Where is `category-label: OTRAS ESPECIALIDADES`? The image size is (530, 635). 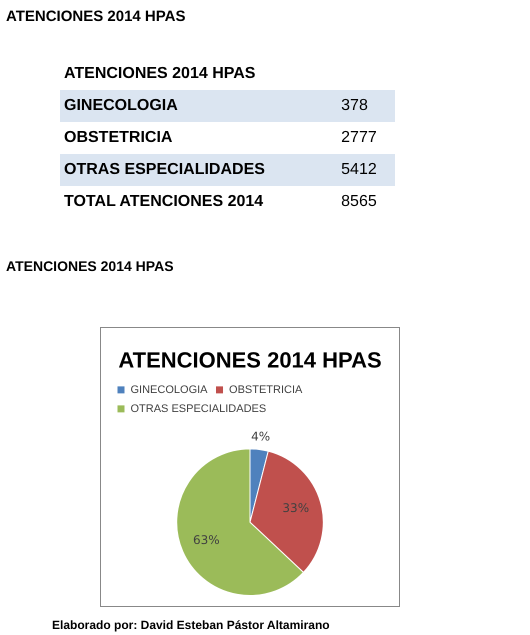
category-label: OTRAS ESPECIALIDADES is located at coordinates (164, 169).